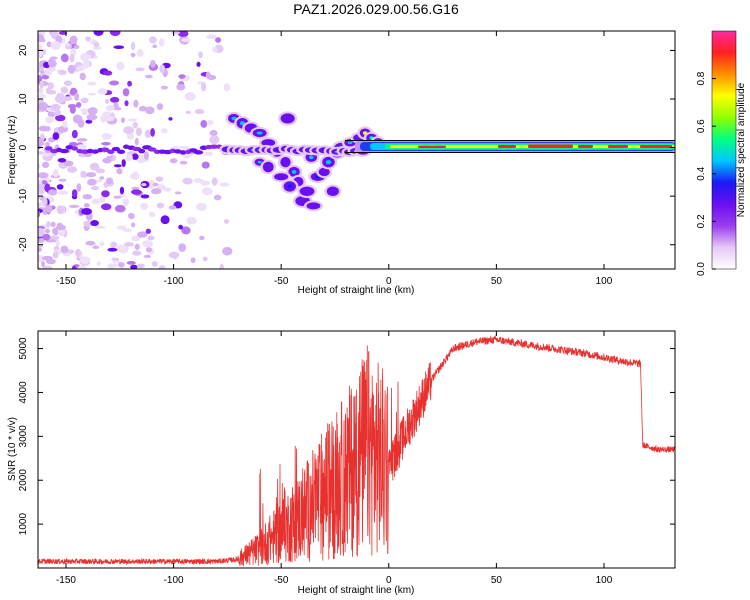 The width and height of the screenshot is (750, 600). What do you see at coordinates (701, 173) in the screenshot?
I see `colorbar-tick-label: 0.4` at bounding box center [701, 173].